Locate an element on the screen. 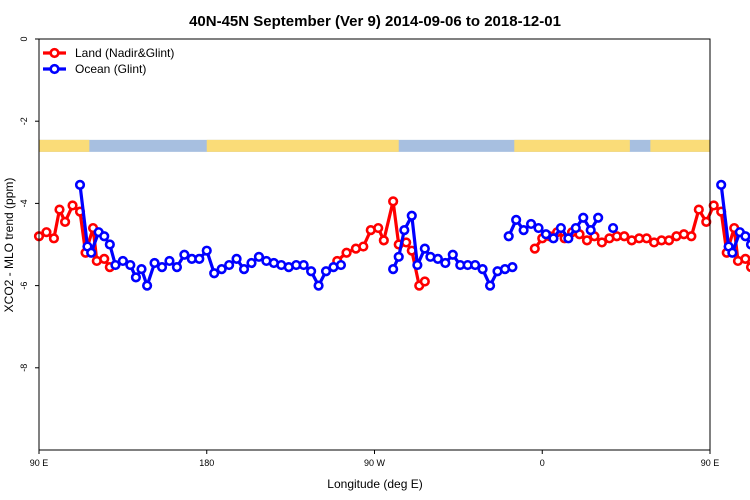 The image size is (750, 500). y-tick-label: 0 is located at coordinates (24, 38).